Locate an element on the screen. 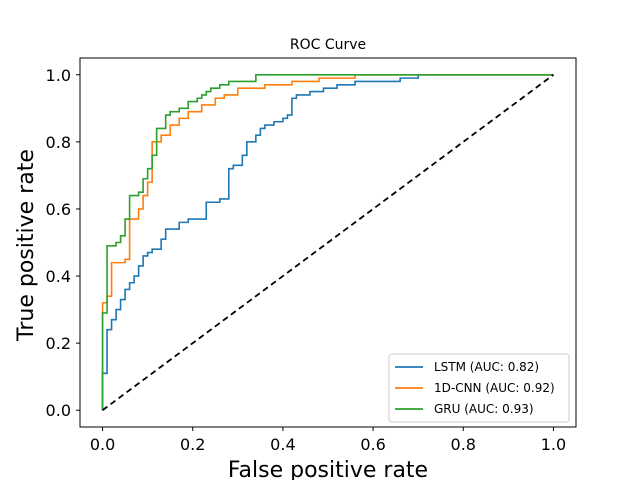 The width and height of the screenshot is (640, 480). x-tick-label-3: 0.6 is located at coordinates (372, 444).